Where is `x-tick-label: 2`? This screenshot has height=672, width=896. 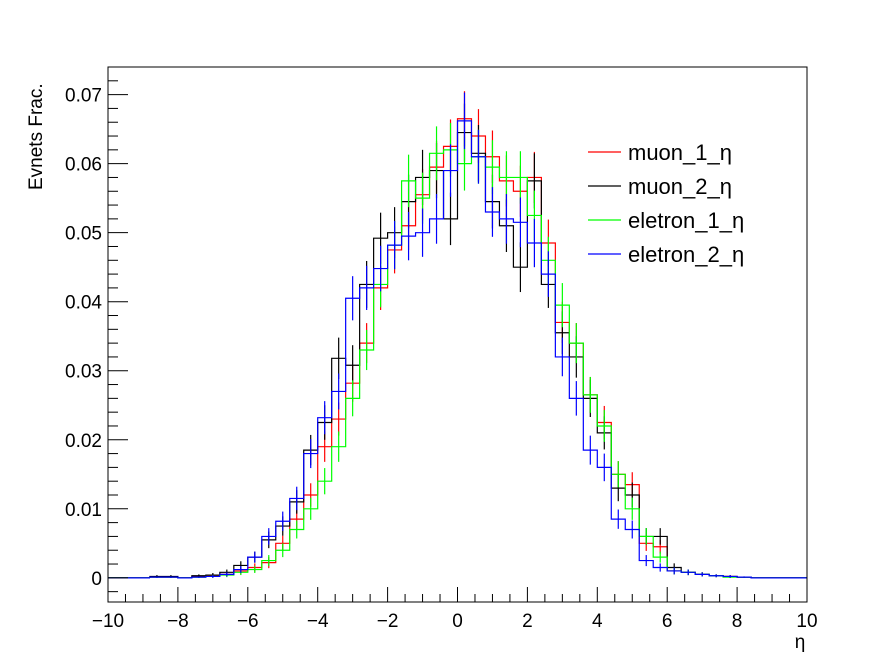 x-tick-label: 2 is located at coordinates (527, 621).